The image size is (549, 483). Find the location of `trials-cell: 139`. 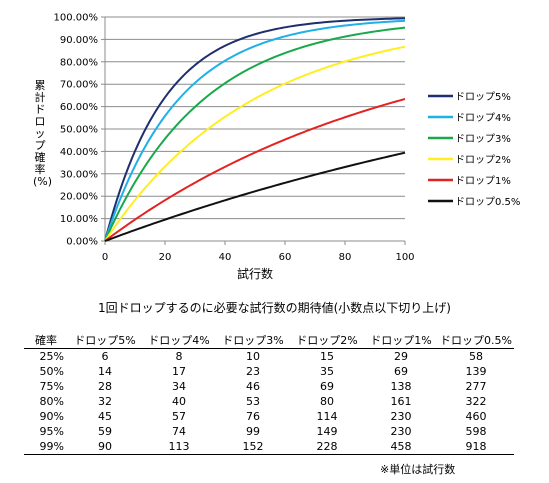

trials-cell: 139 is located at coordinates (476, 371).